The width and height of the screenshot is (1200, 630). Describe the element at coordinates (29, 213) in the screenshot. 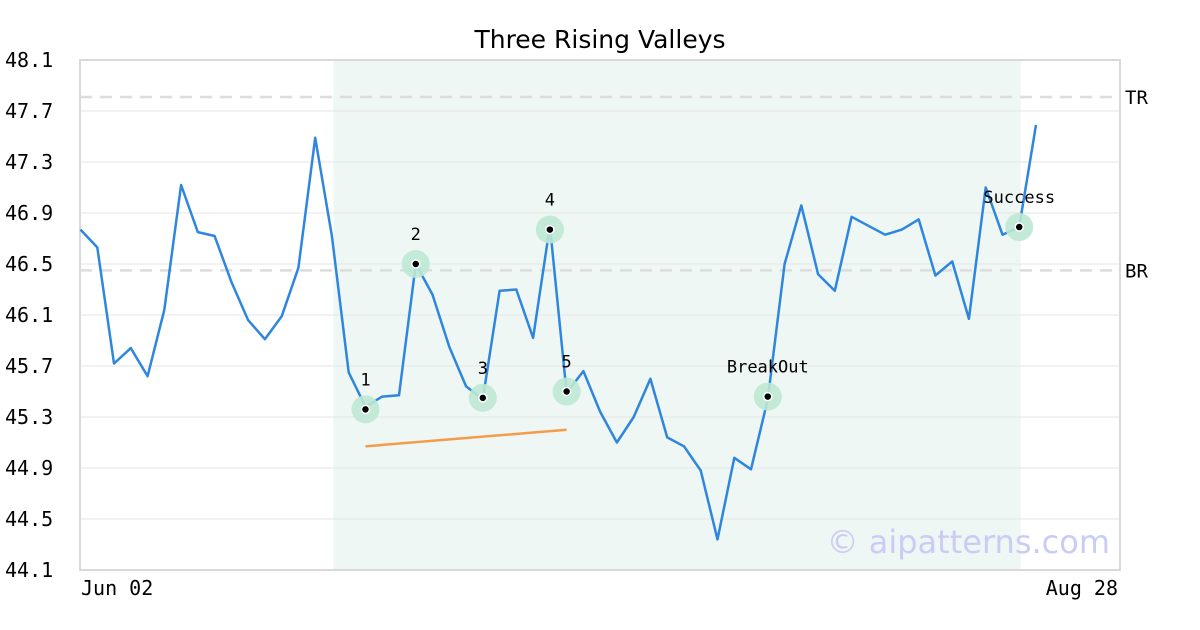

I see `y-tick-label: 46.9` at that location.